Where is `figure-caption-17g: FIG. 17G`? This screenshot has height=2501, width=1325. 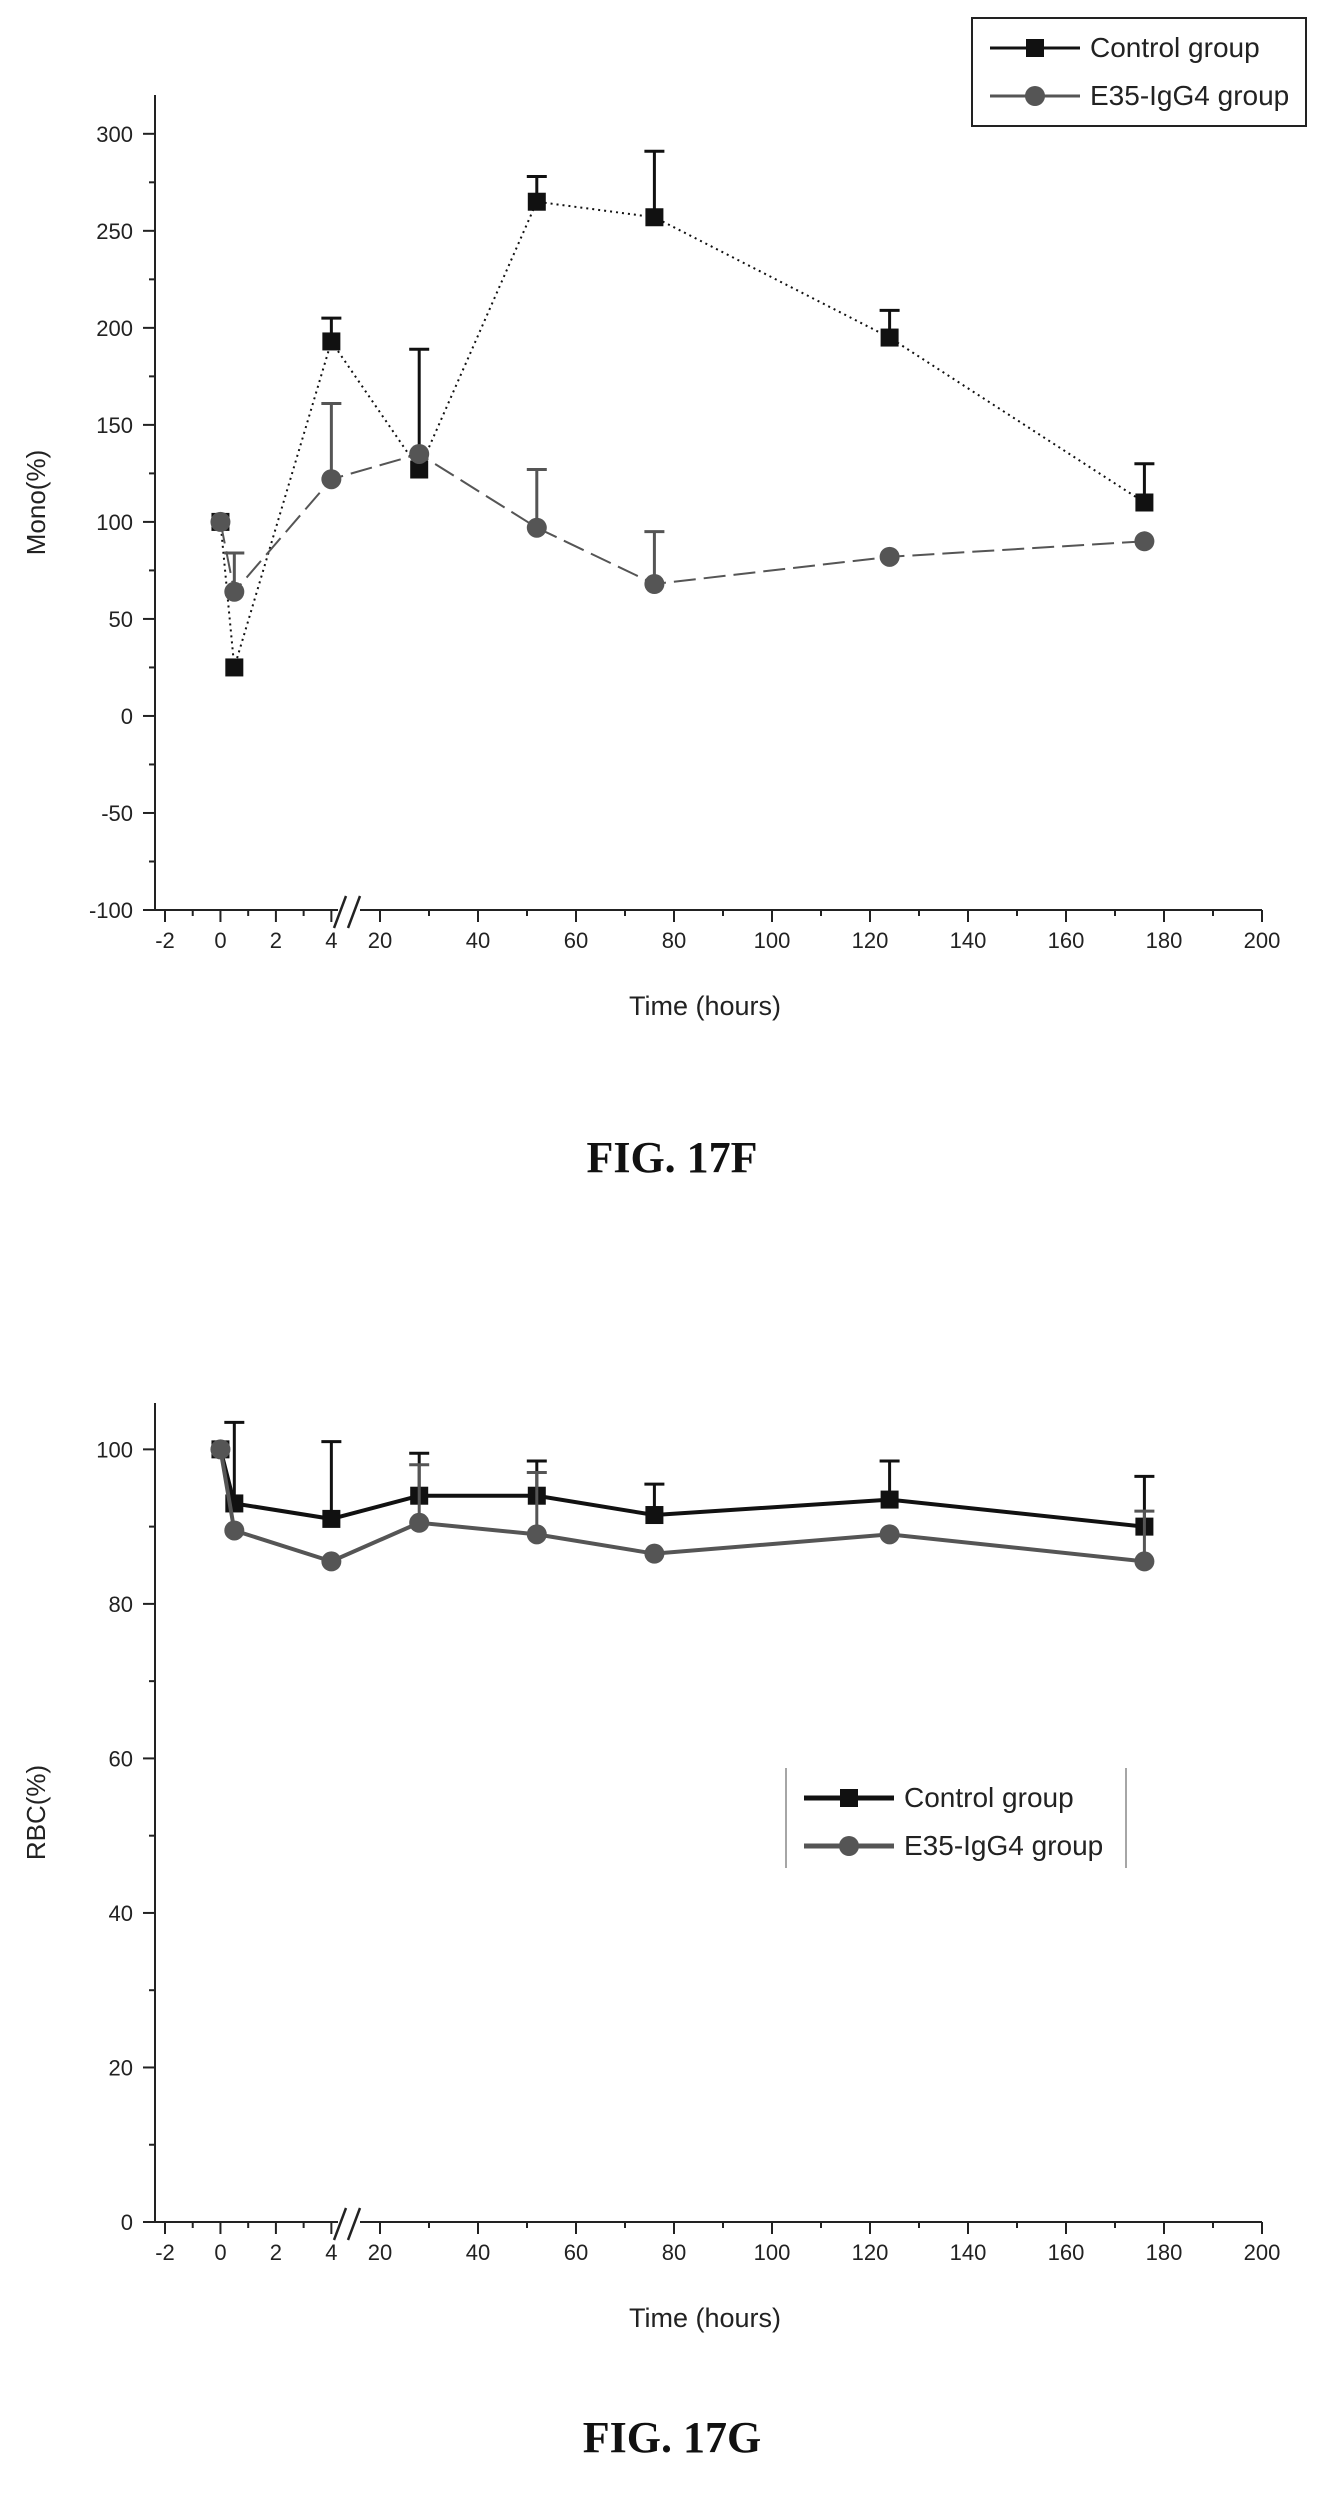
figure-caption-17g: FIG. 17G is located at coordinates (672, 2437).